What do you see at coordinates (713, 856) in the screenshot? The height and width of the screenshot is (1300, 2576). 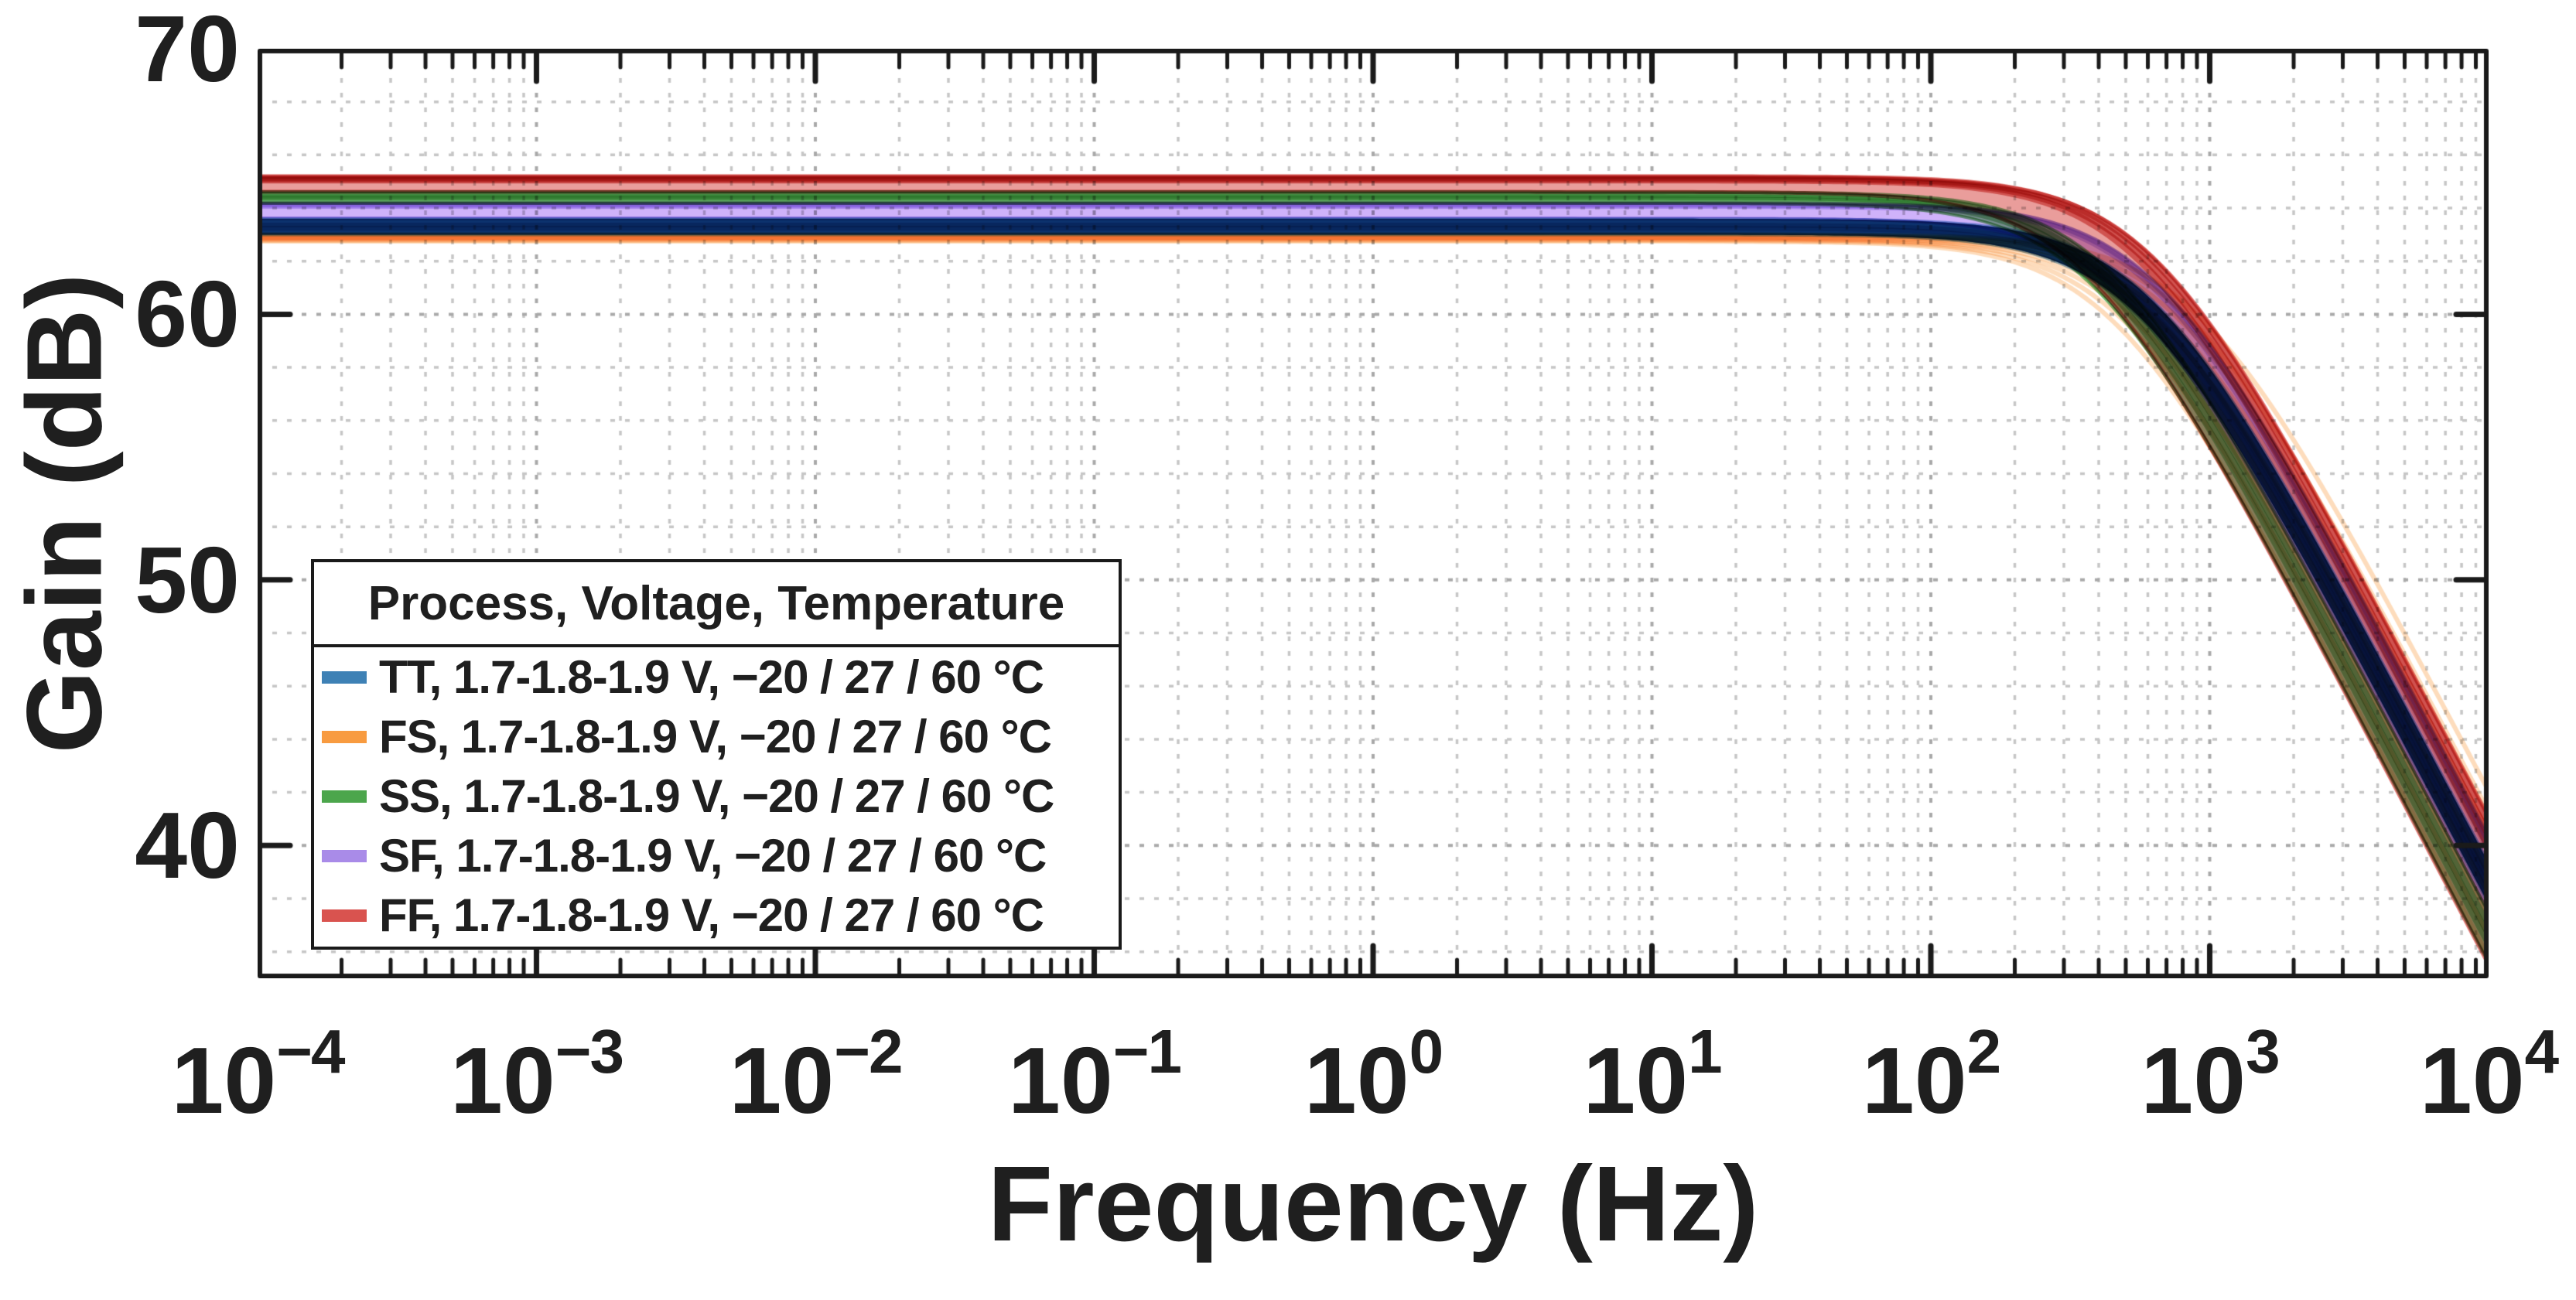 I see `legend-entry-label: SF, 1.7-1.8-1.9 V, −20 / 27 / 60 °C` at bounding box center [713, 856].